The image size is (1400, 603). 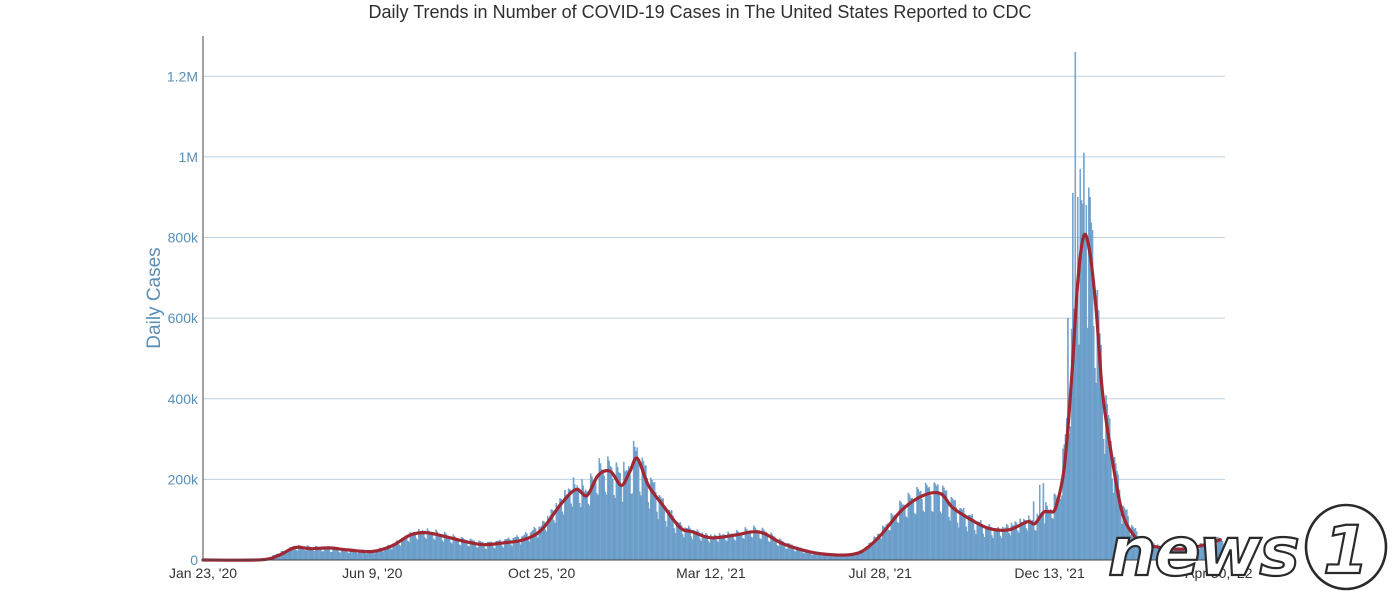 I want to click on x-tick-label: Jul 28, '21, so click(x=881, y=573).